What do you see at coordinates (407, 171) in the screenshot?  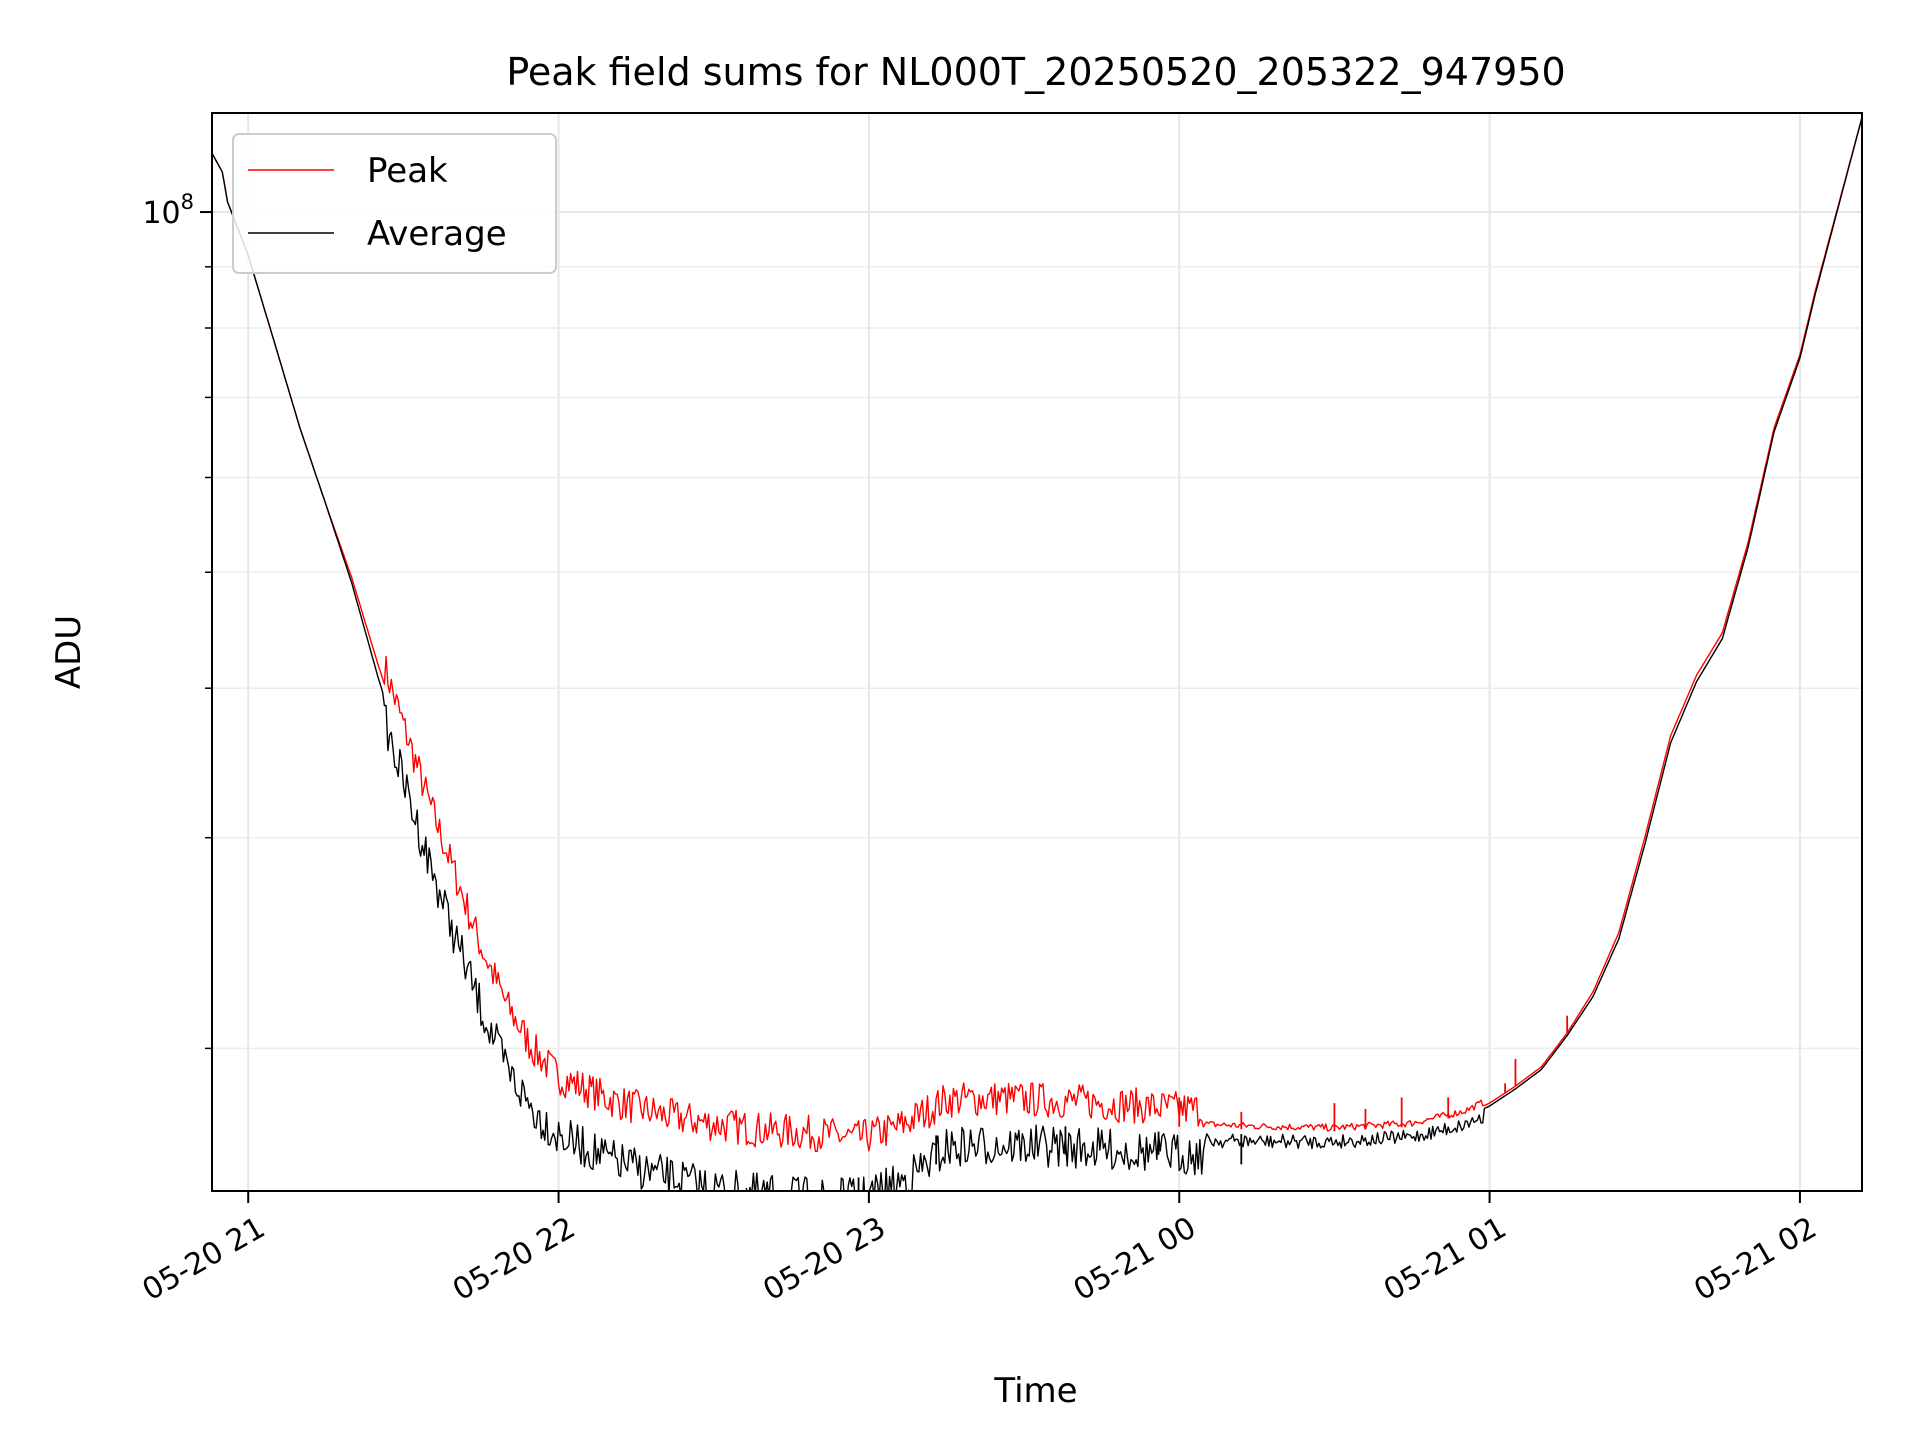 I see `legend-label-peak: Peak` at bounding box center [407, 171].